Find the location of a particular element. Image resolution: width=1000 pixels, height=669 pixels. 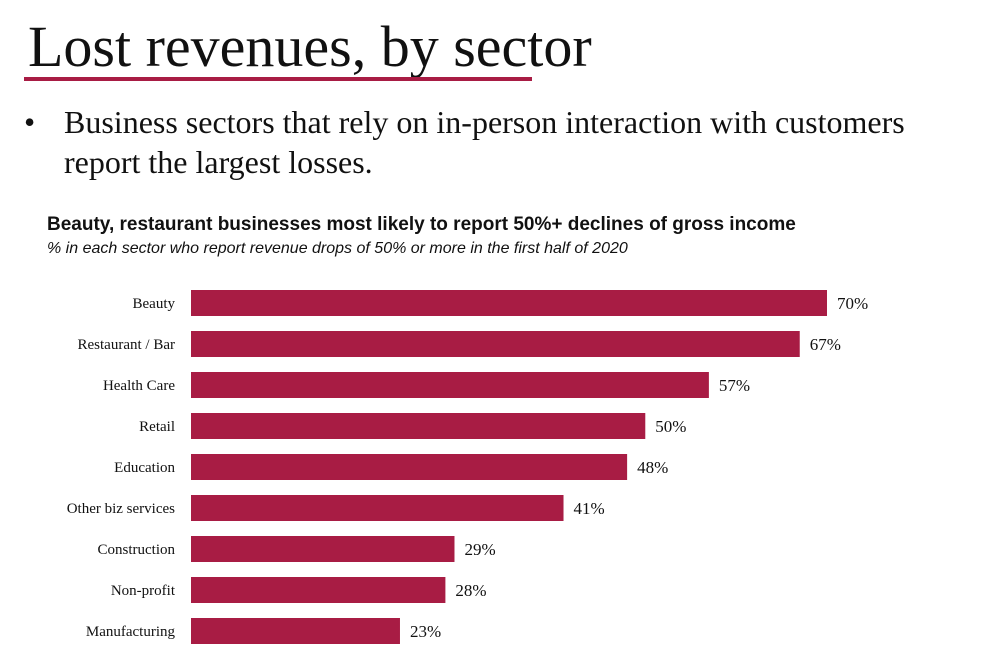

value-label-health-care: 57% is located at coordinates (734, 385).